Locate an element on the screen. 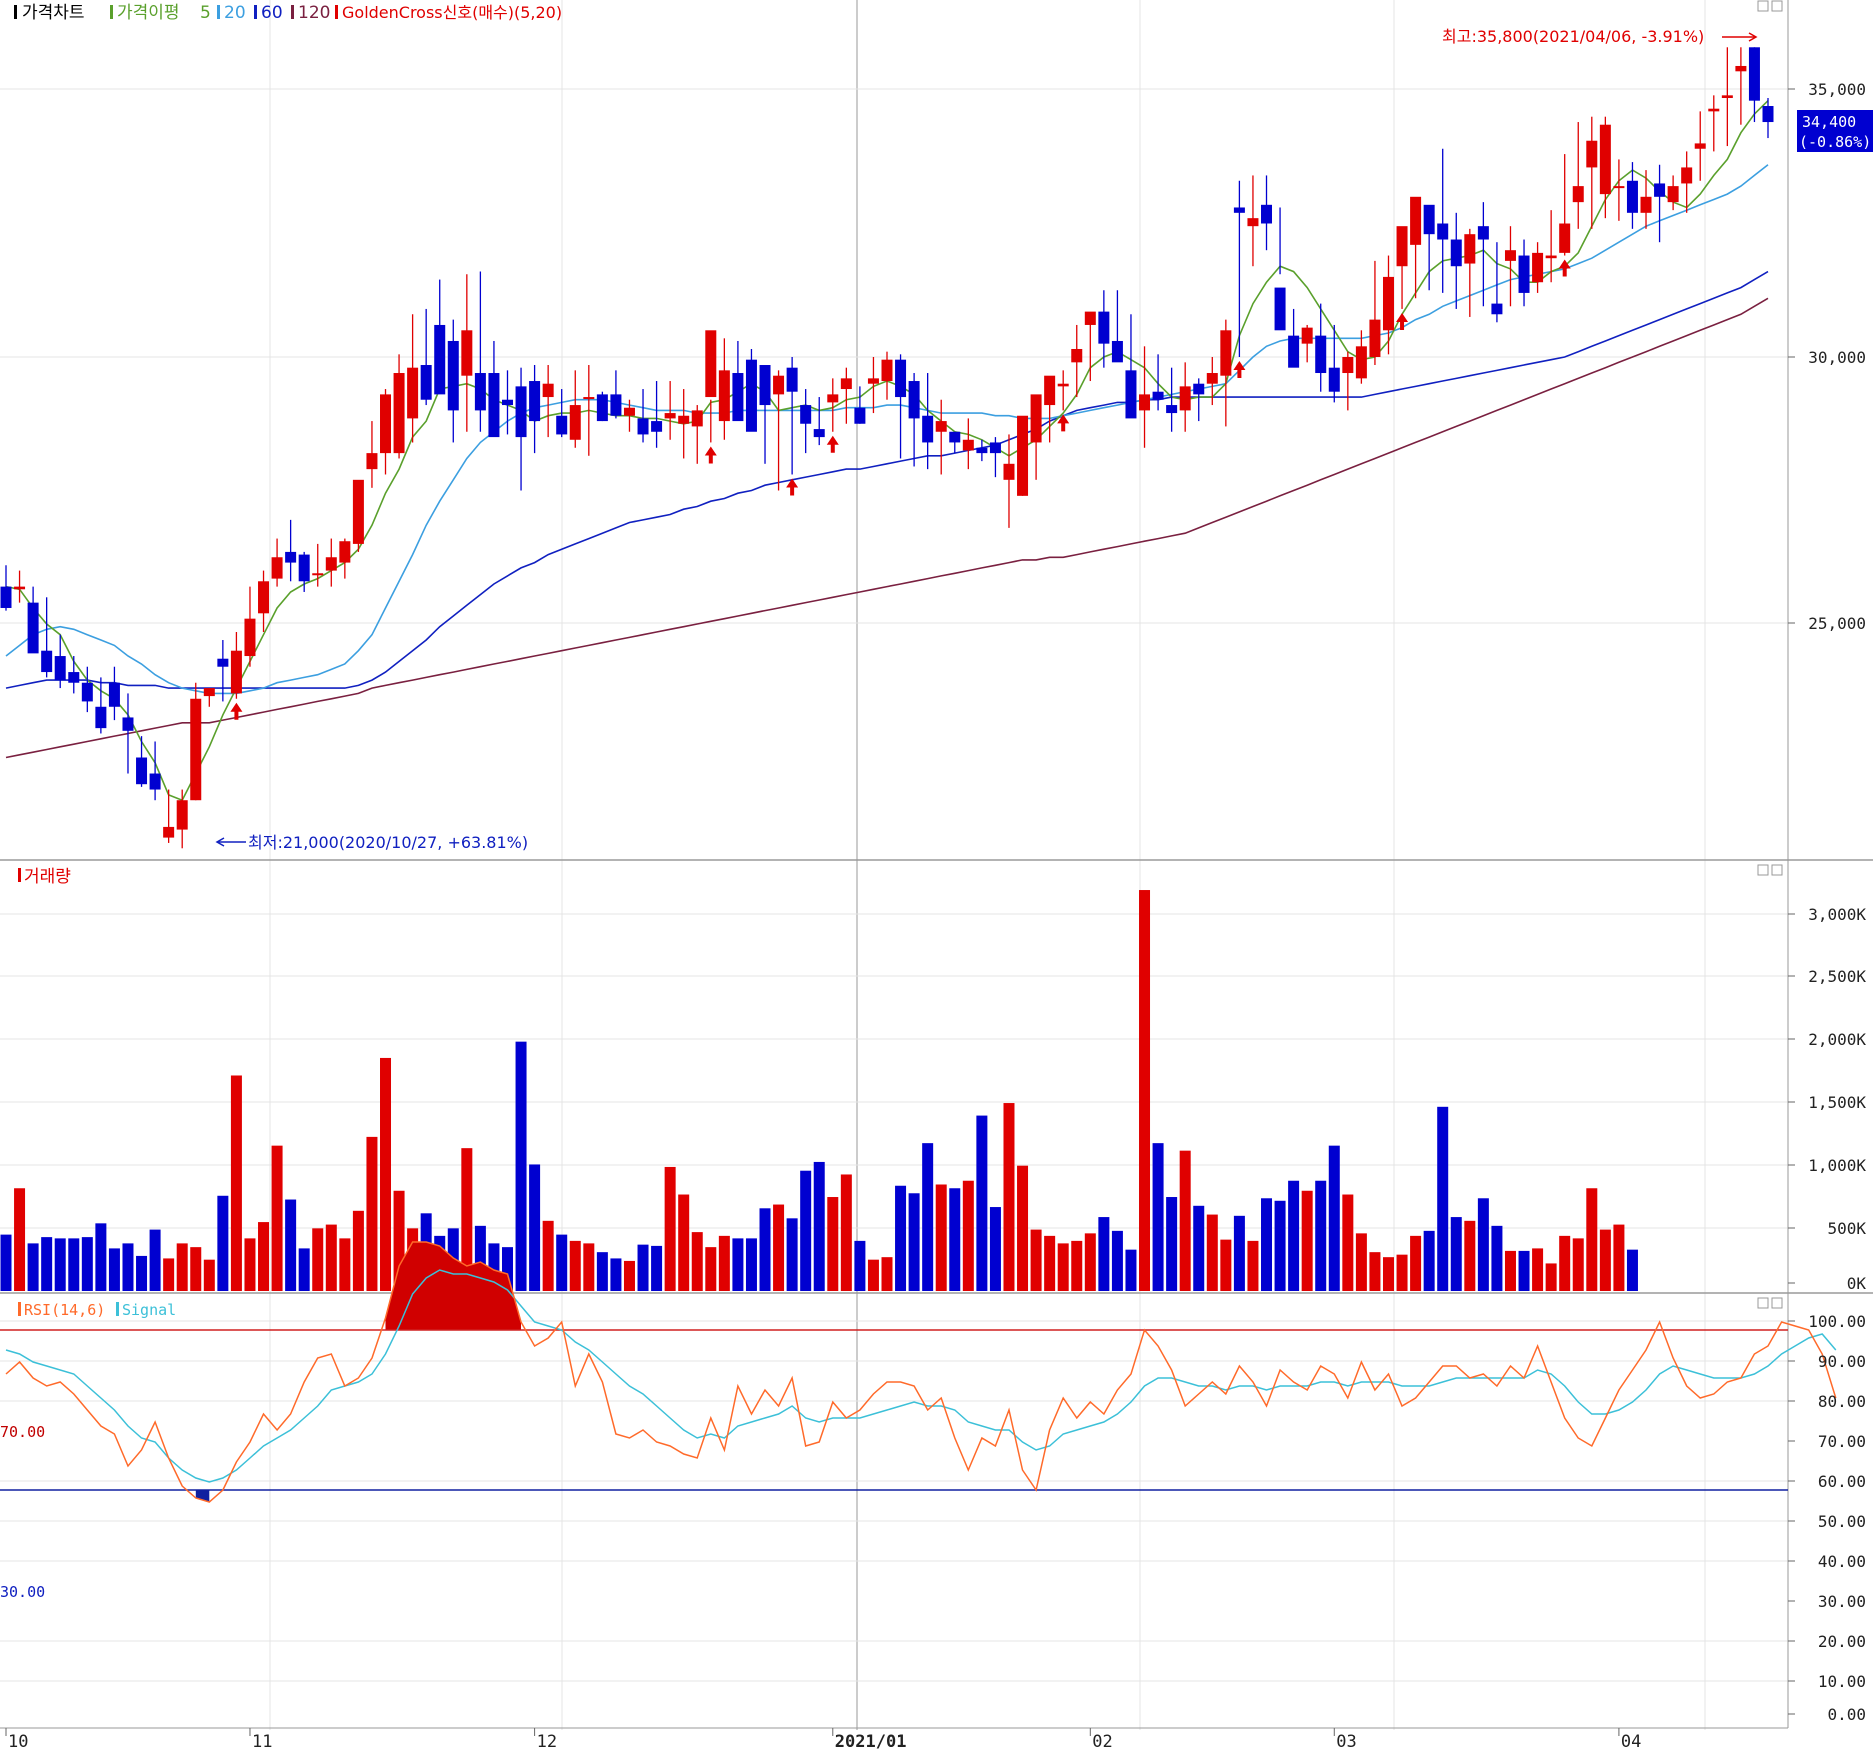 The image size is (1873, 1750). close-icon is located at coordinates (1777, 6).